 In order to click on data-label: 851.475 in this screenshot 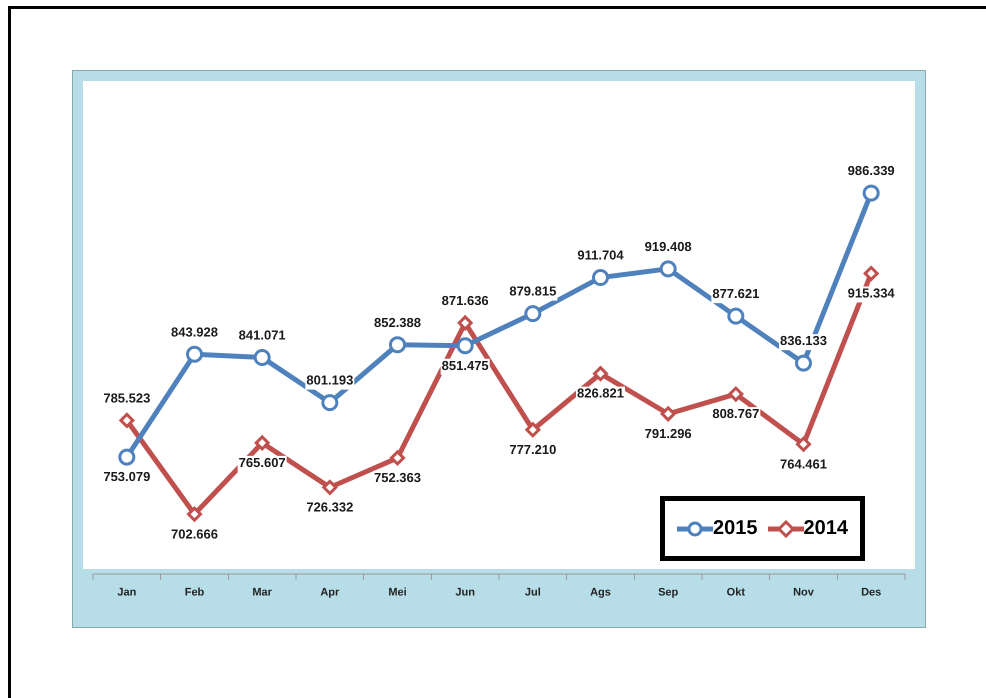, I will do `click(465, 365)`.